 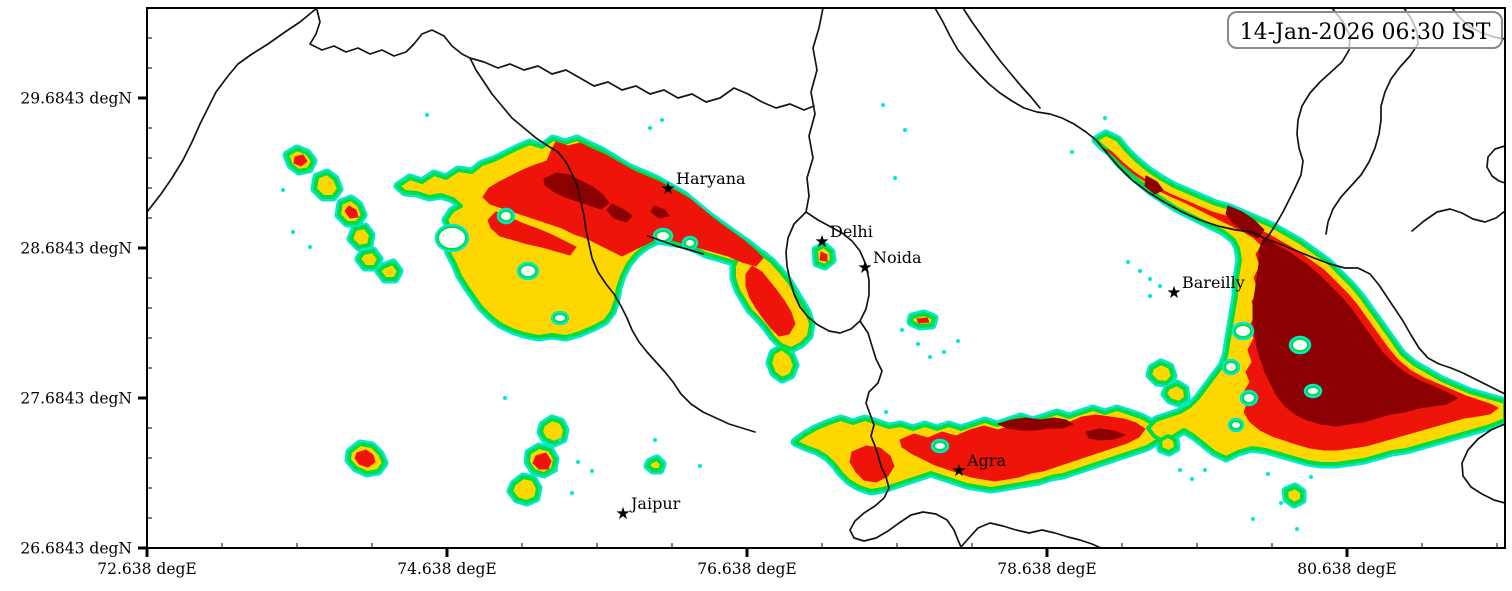 I want to click on y-tick-label: 27.6843 degN, so click(x=76, y=399).